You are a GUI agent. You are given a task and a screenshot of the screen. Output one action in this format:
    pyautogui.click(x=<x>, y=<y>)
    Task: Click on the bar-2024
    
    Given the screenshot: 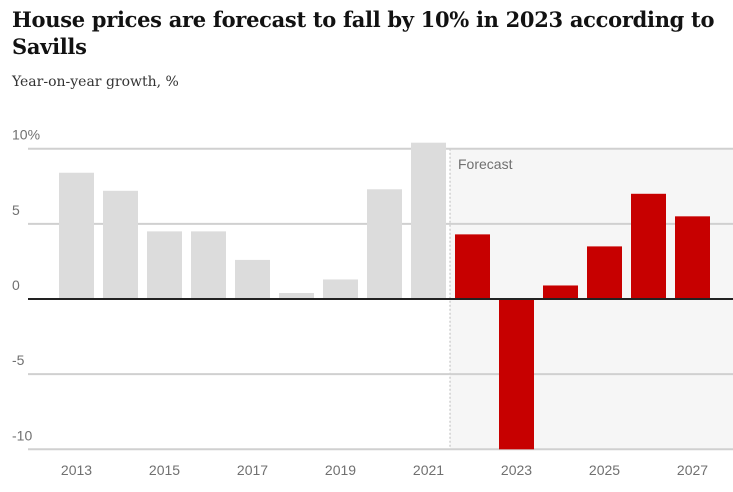 What is the action you would take?
    pyautogui.click(x=560, y=292)
    